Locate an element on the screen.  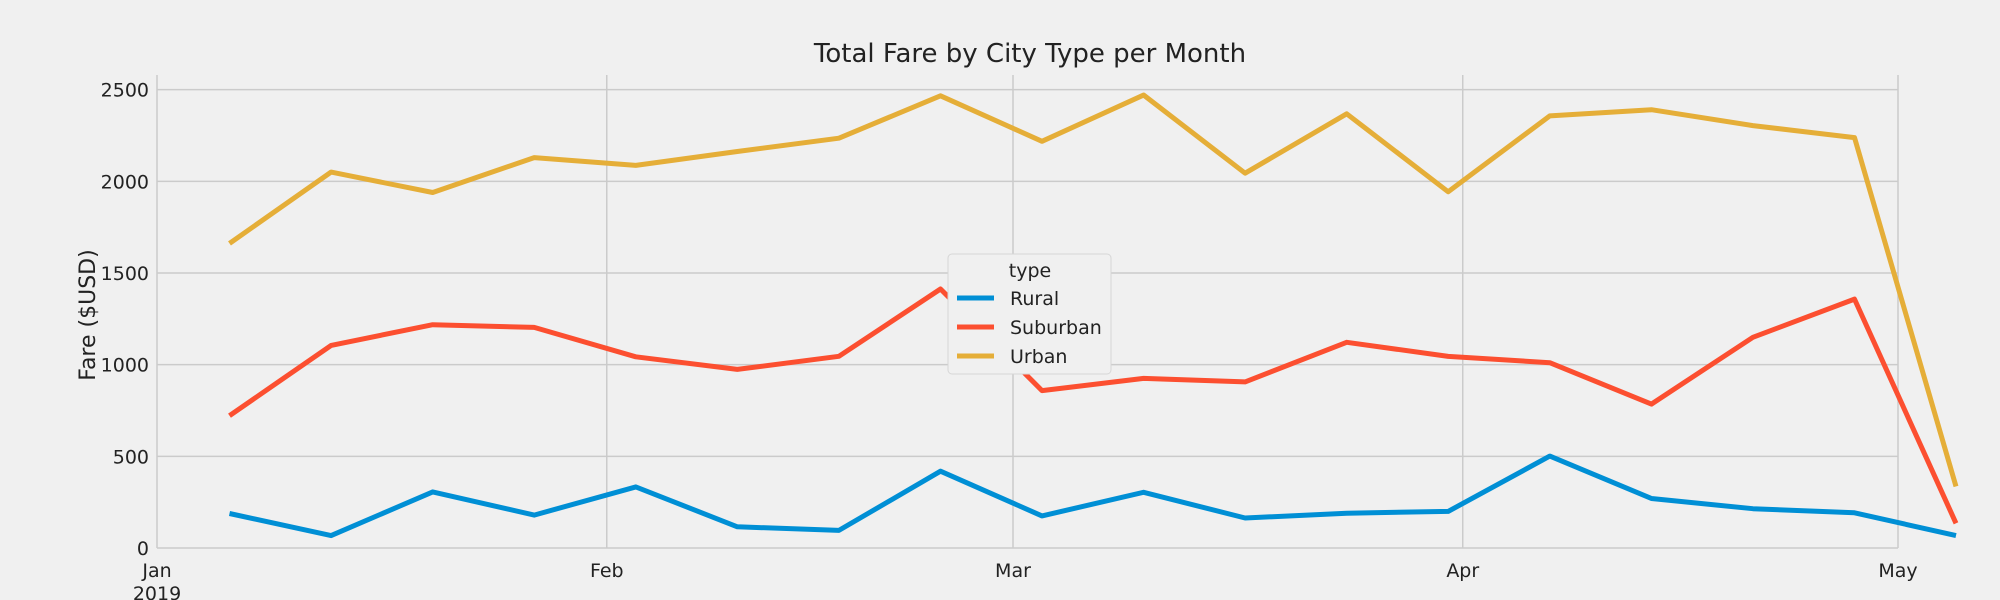
y-axis-label: Fare ($USD) is located at coordinates (88, 314).